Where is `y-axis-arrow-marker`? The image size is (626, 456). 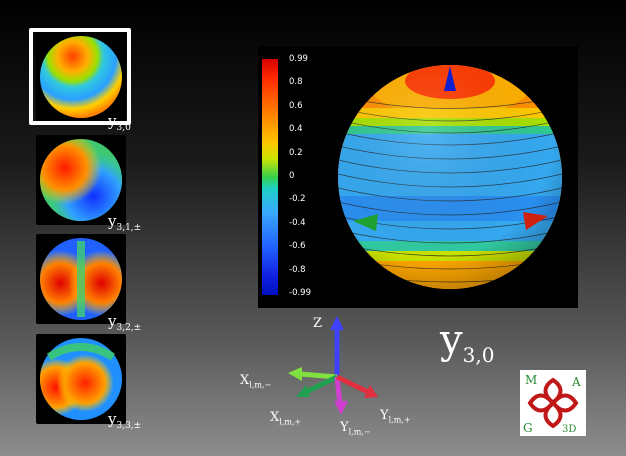
y-axis-arrow-marker is located at coordinates (535, 221).